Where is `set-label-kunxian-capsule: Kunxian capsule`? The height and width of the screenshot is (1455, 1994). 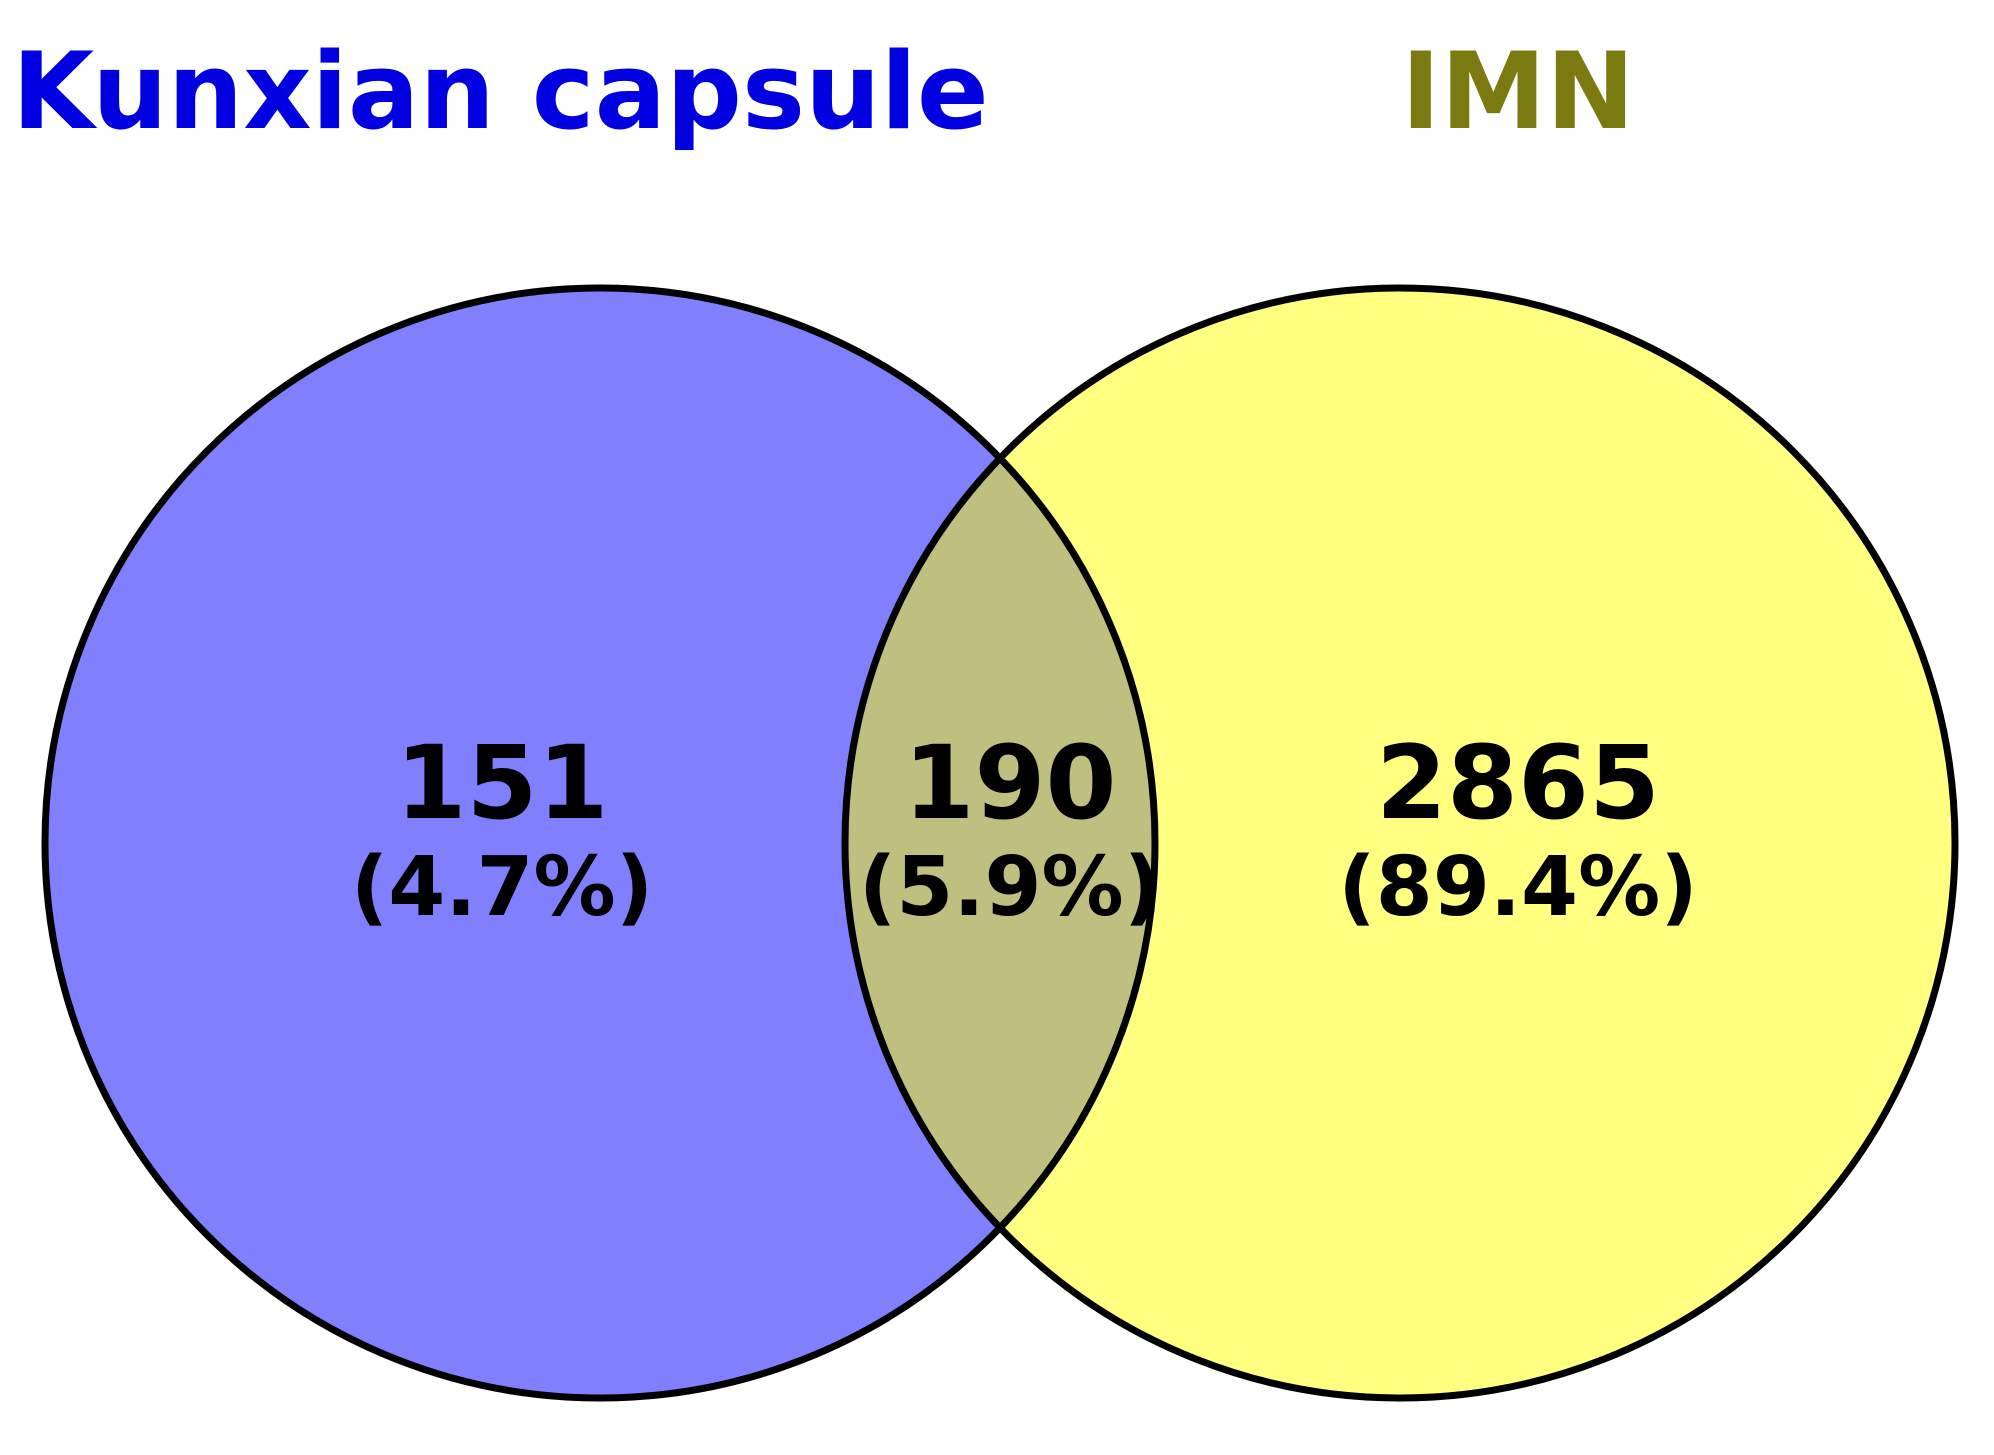
set-label-kunxian-capsule: Kunxian capsule is located at coordinates (500, 91).